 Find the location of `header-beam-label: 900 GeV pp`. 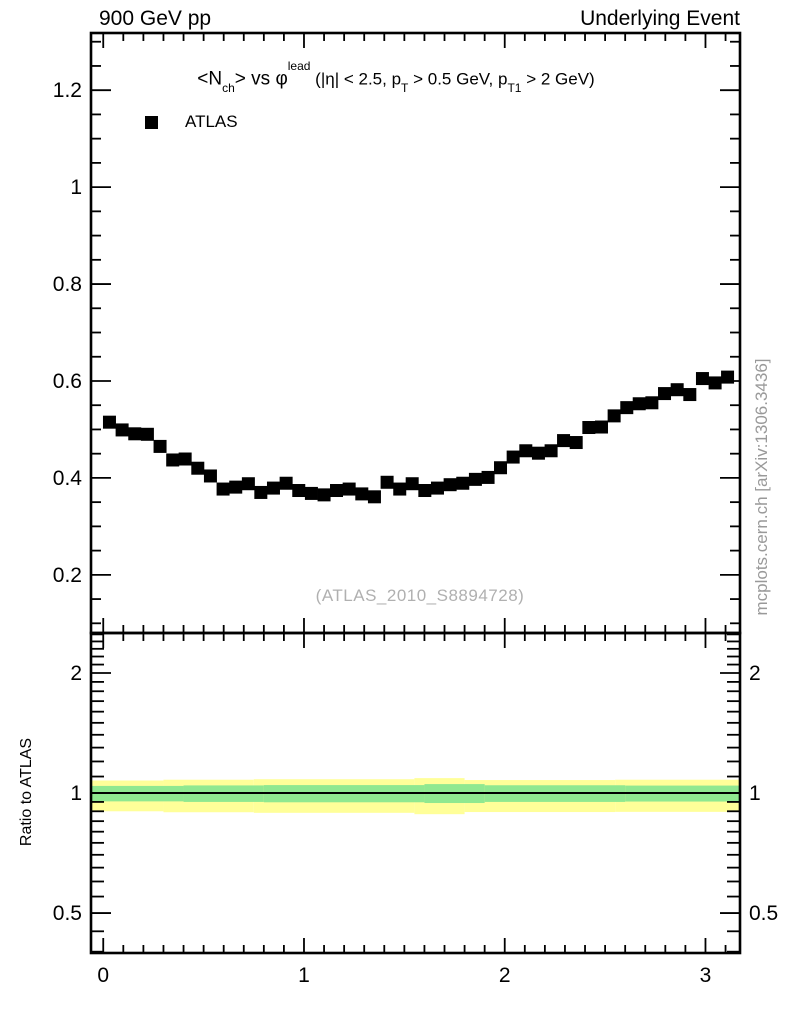

header-beam-label: 900 GeV pp is located at coordinates (155, 18).